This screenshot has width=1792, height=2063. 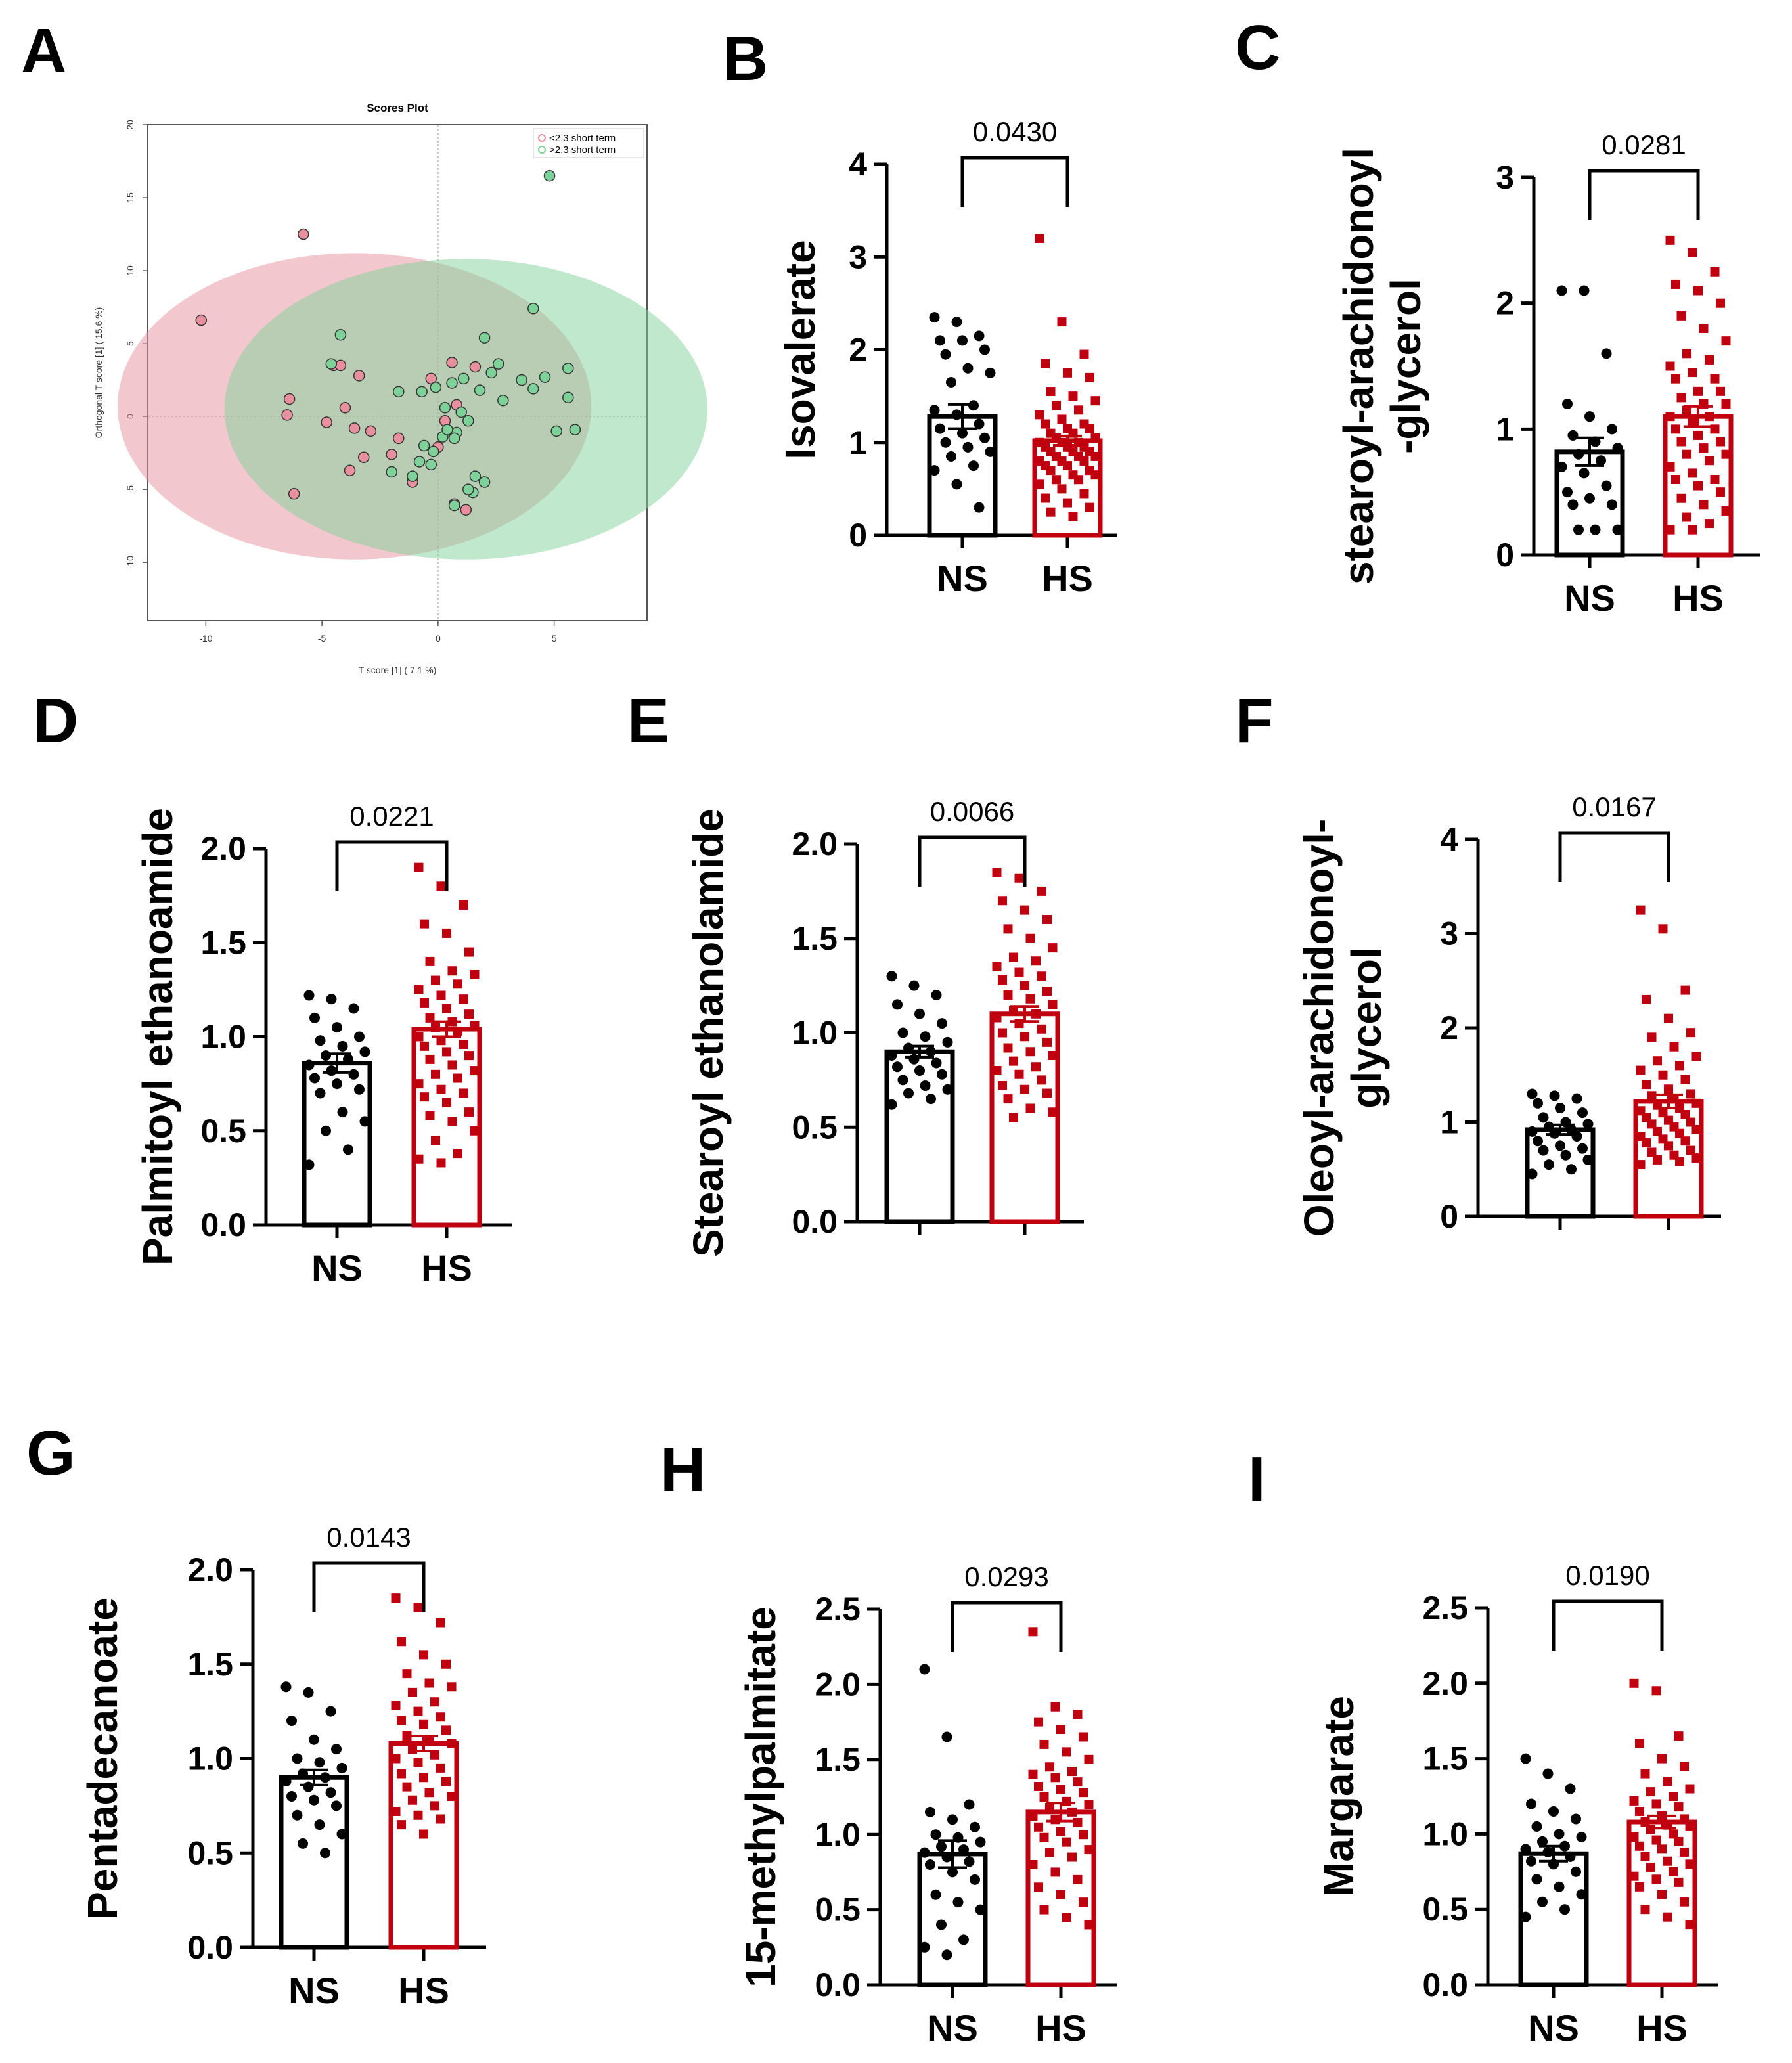 What do you see at coordinates (838, 1834) in the screenshot?
I see `y-tick-label: 1.0` at bounding box center [838, 1834].